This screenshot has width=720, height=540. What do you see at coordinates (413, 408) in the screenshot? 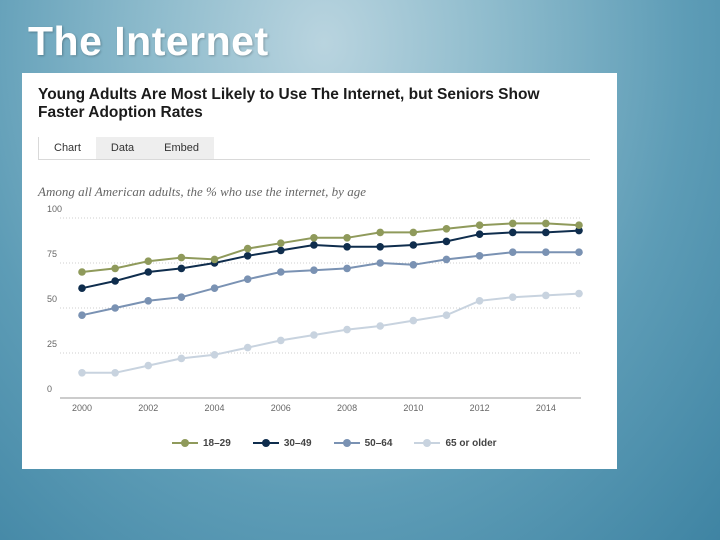
I see `x-tick-label: 2010` at bounding box center [413, 408].